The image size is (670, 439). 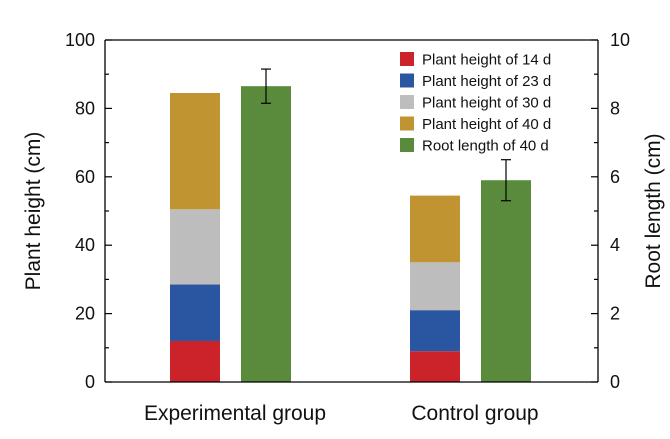 I want to click on right-tick-label: 6, so click(x=615, y=177).